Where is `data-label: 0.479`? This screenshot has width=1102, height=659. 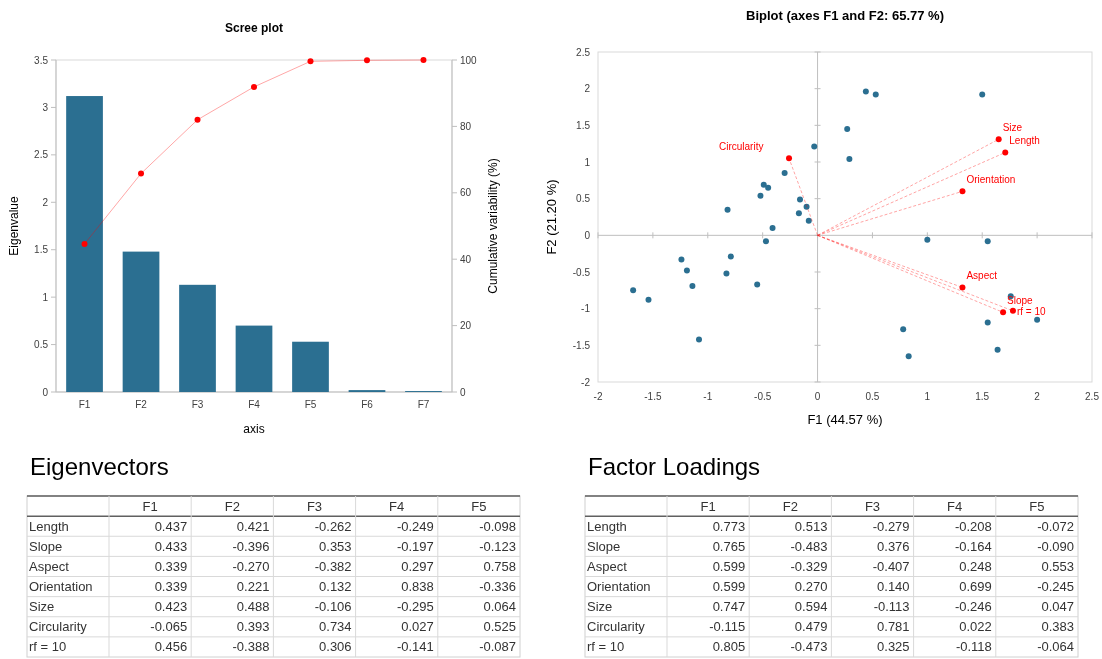 data-label: 0.479 is located at coordinates (811, 627).